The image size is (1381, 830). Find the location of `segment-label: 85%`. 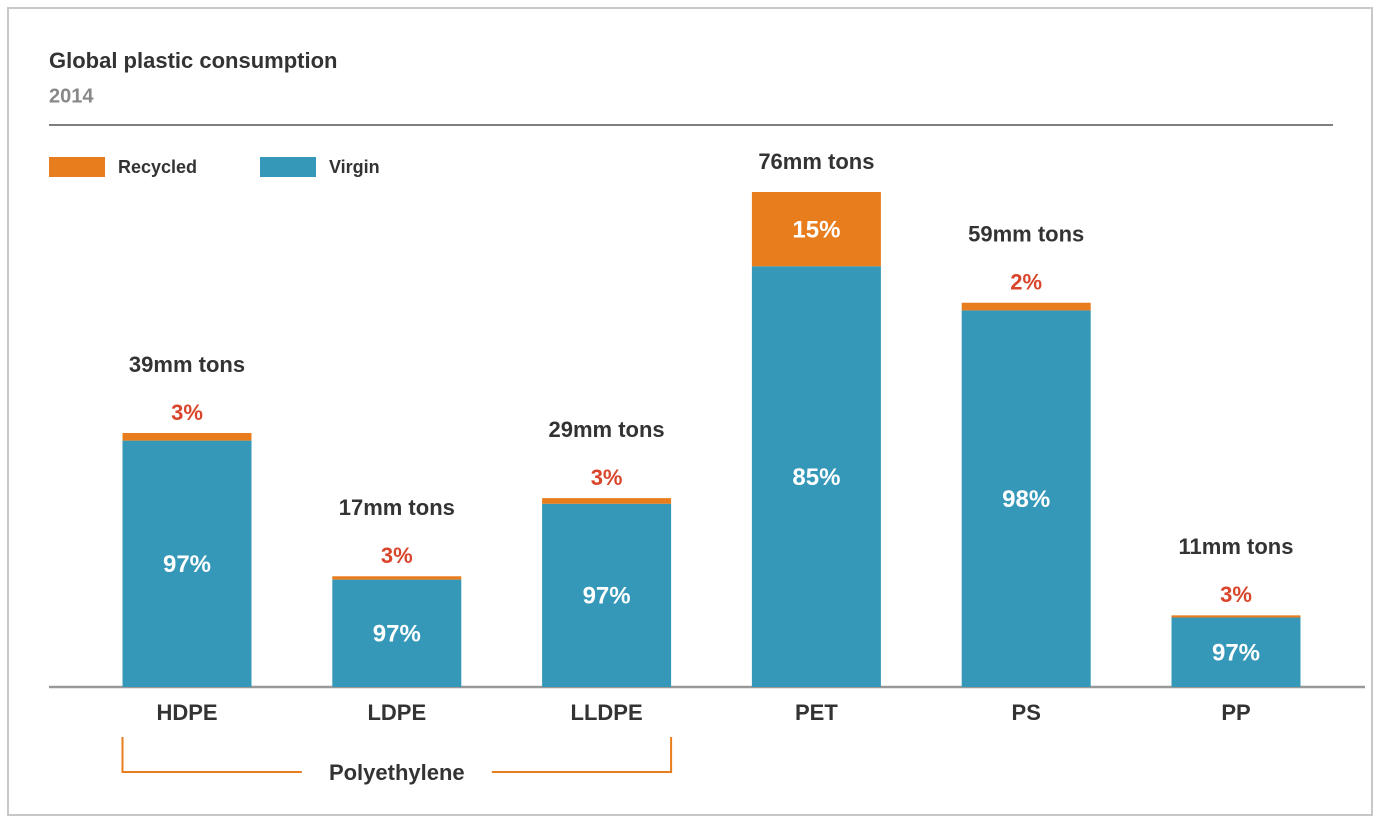

segment-label: 85% is located at coordinates (816, 477).